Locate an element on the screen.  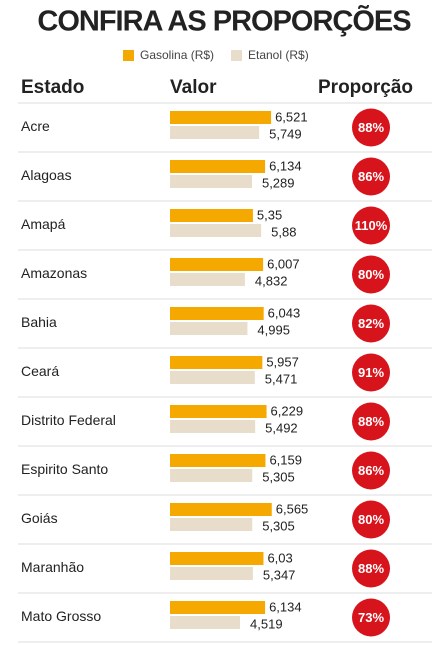
proportion-label: 91% is located at coordinates (371, 372).